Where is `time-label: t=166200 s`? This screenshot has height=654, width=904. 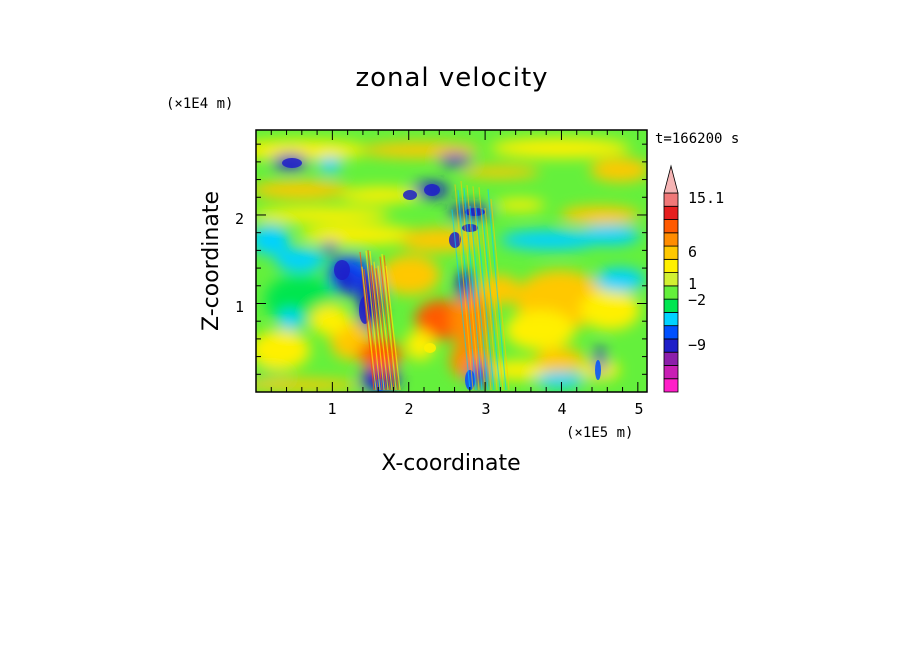 time-label: t=166200 s is located at coordinates (697, 139).